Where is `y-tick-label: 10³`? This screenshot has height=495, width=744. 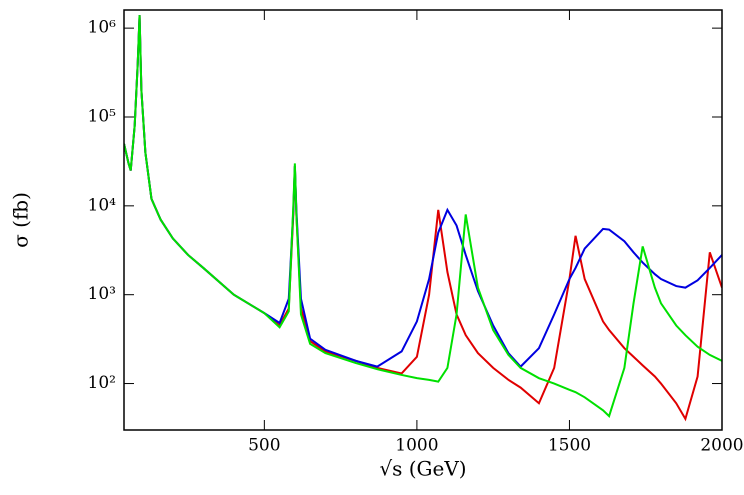 y-tick-label: 10³ is located at coordinates (102, 294).